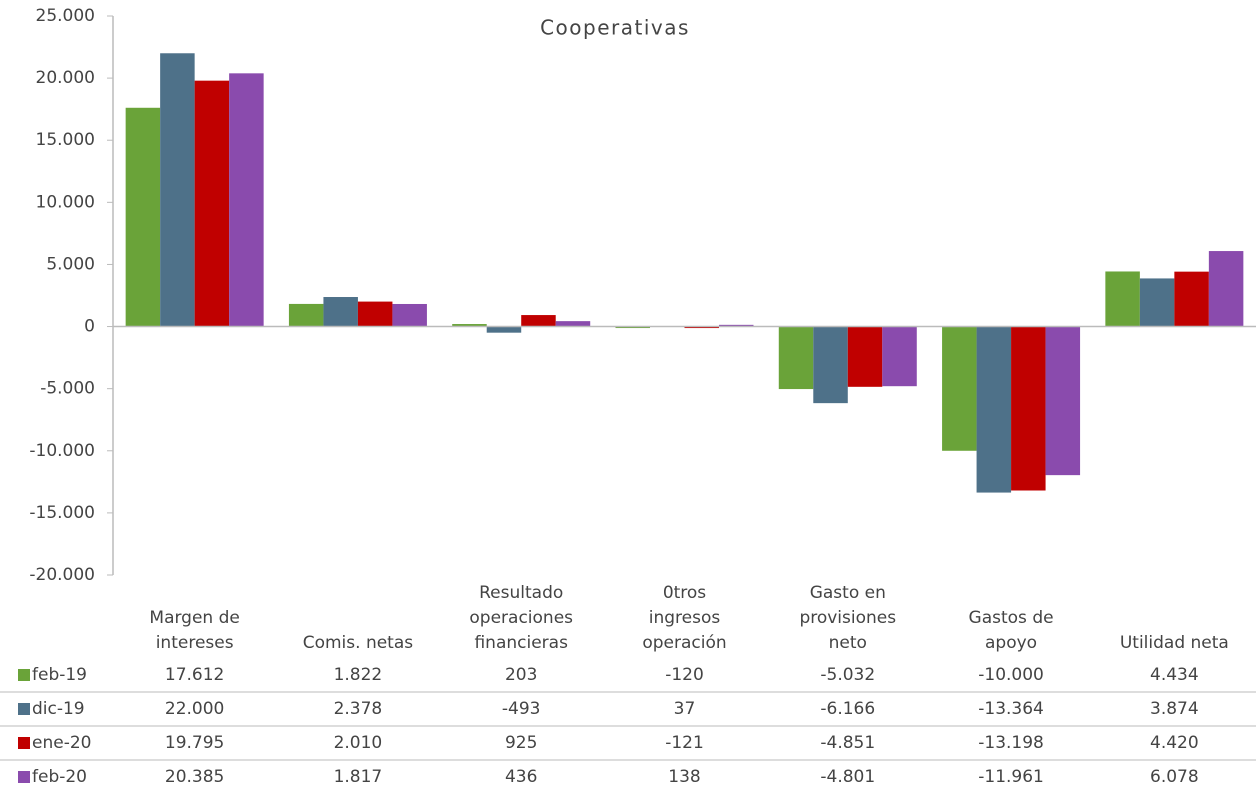  I want to click on data-label: 37, so click(685, 709).